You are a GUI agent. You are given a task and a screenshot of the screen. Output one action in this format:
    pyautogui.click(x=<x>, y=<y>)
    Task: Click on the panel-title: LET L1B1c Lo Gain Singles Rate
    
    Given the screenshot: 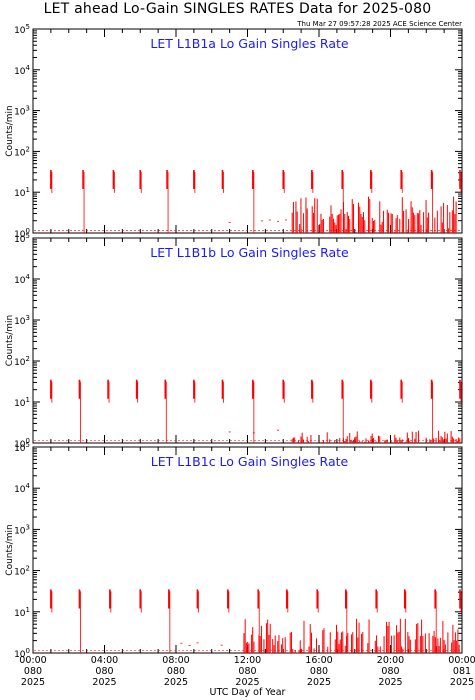 What is the action you would take?
    pyautogui.click(x=250, y=461)
    